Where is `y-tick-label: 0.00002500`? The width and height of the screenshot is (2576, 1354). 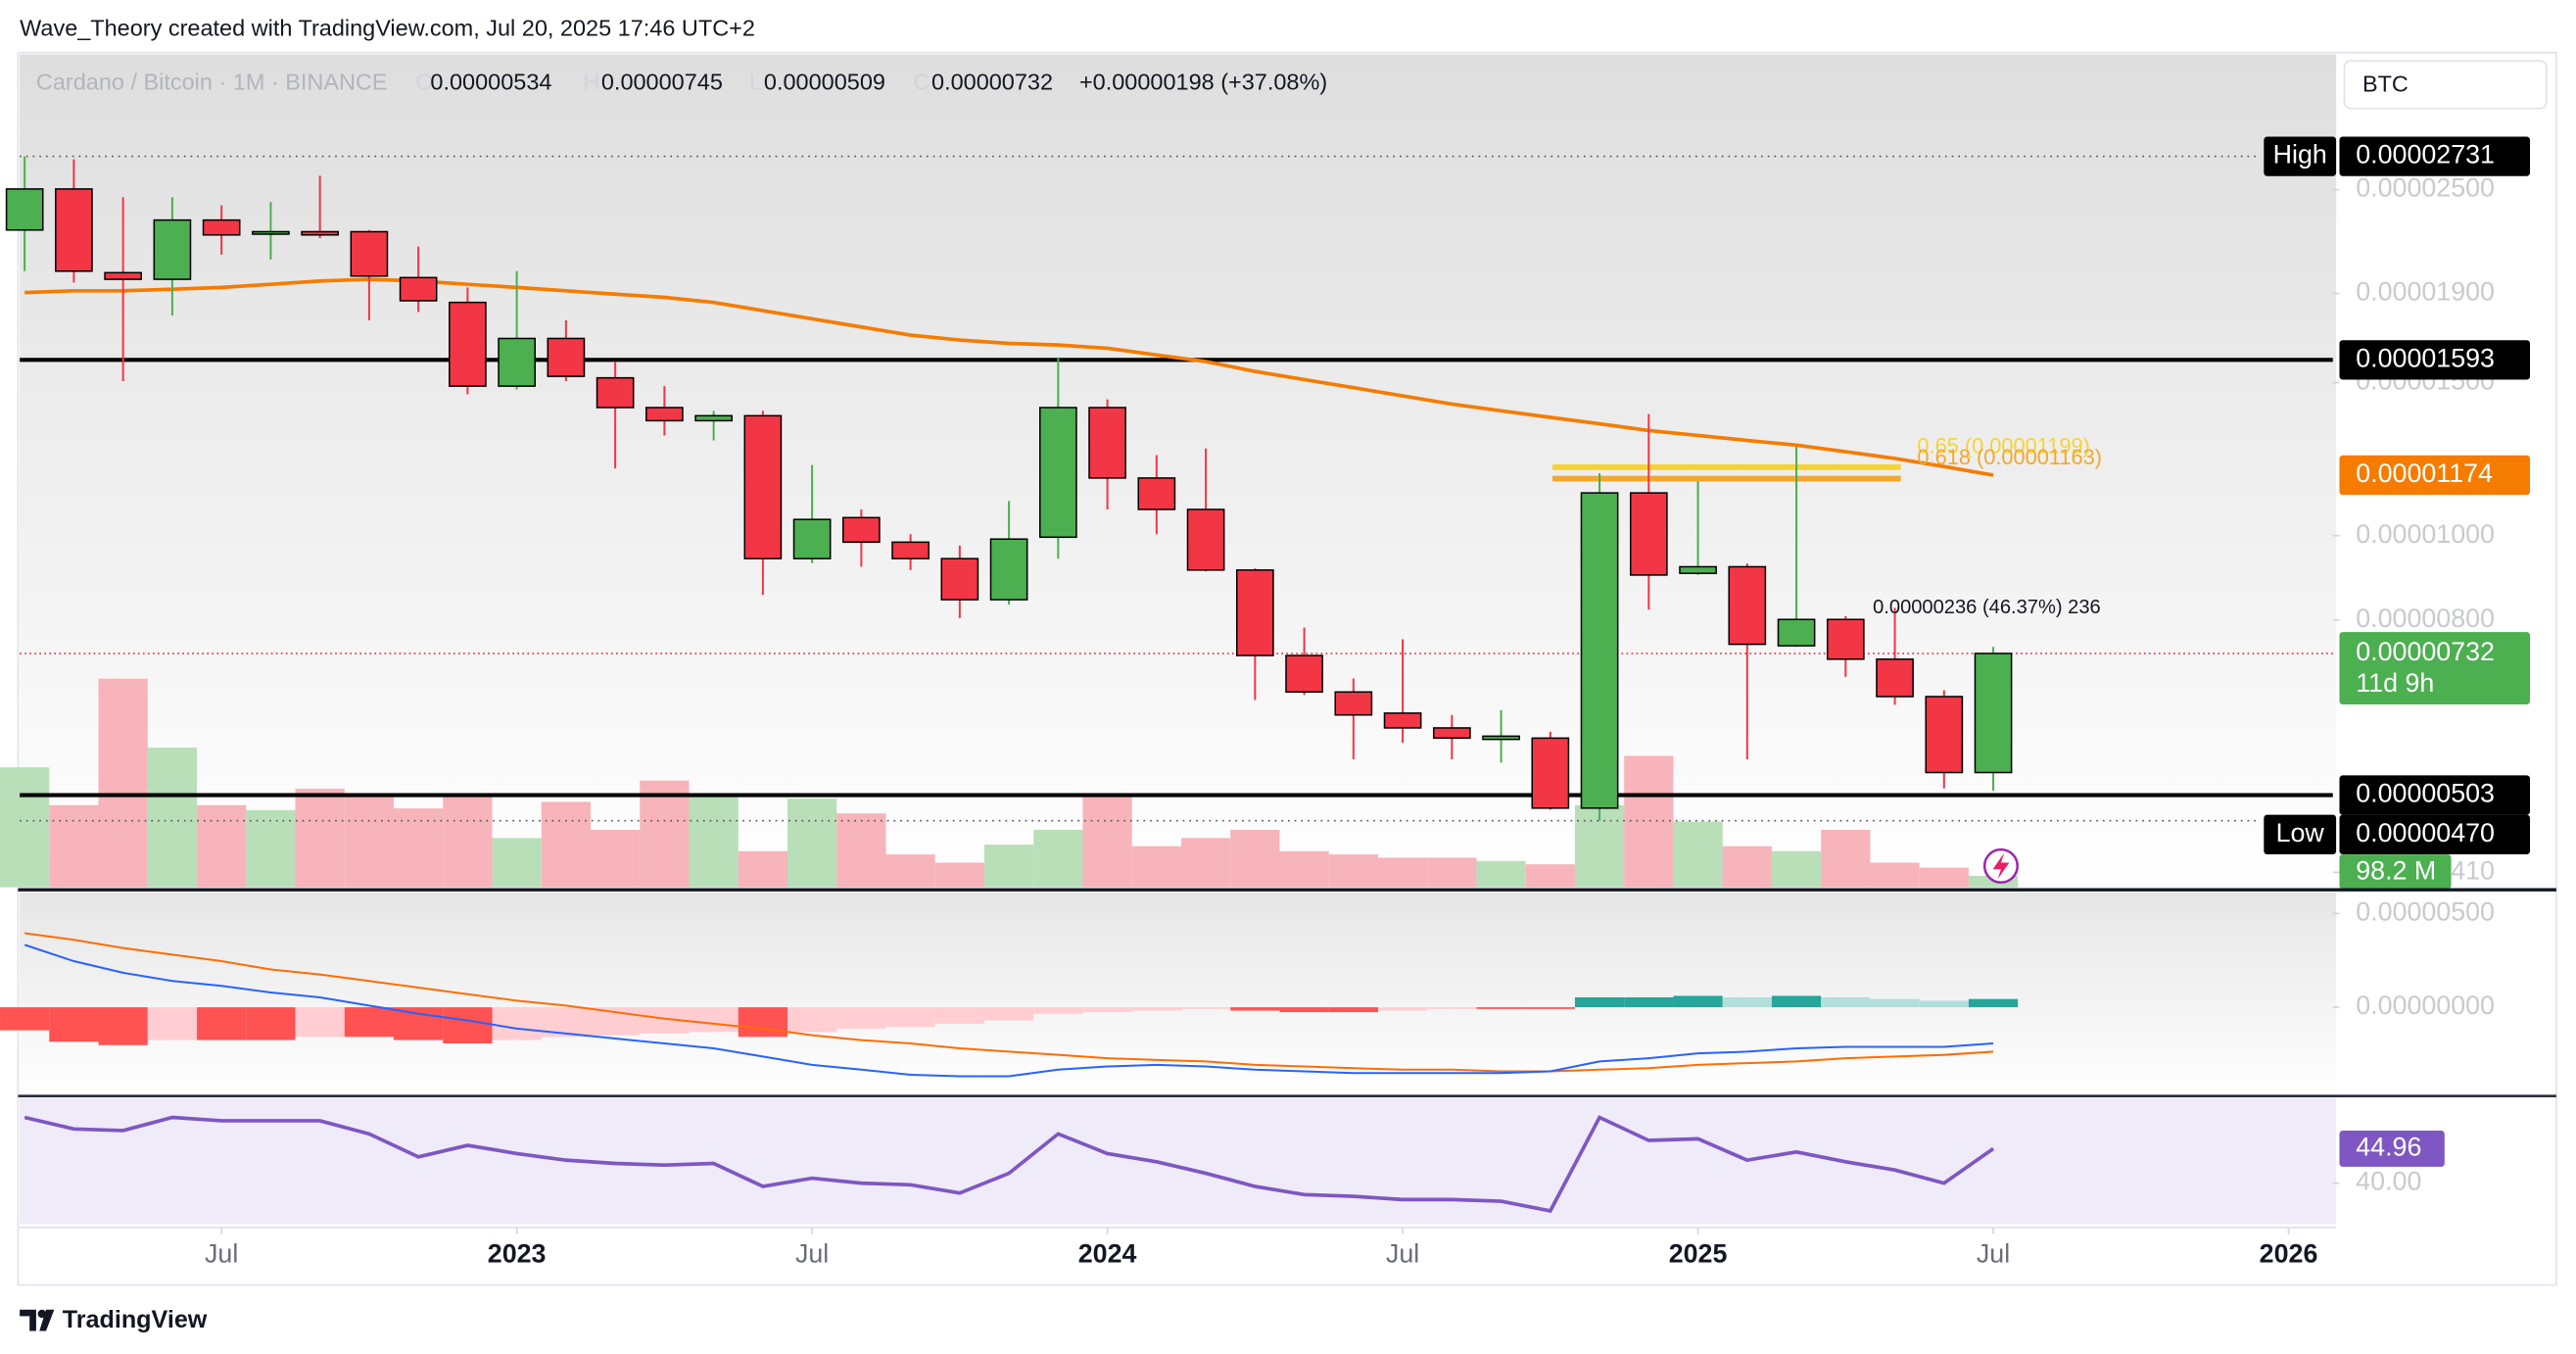 y-tick-label: 0.00002500 is located at coordinates (2425, 188).